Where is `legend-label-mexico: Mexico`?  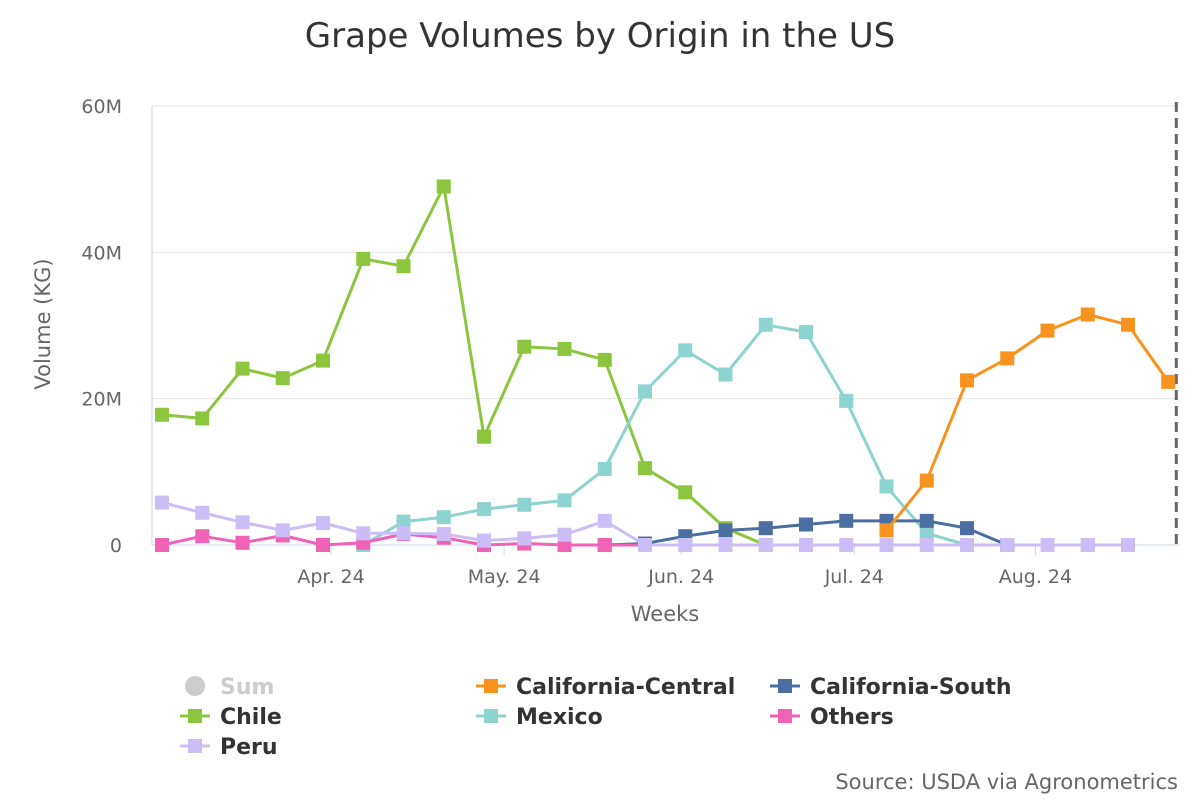 legend-label-mexico: Mexico is located at coordinates (559, 717).